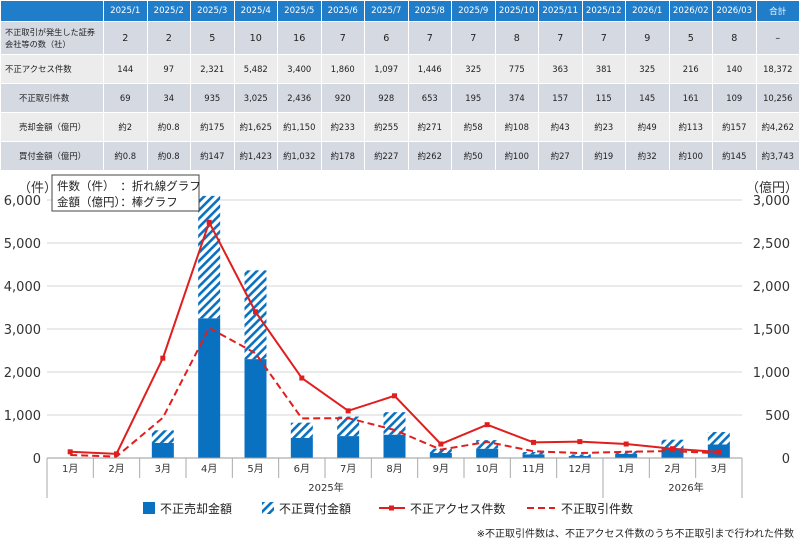 The image size is (800, 546). Describe the element at coordinates (771, 201) in the screenshot. I see `right-tick-label: 3,000` at that location.